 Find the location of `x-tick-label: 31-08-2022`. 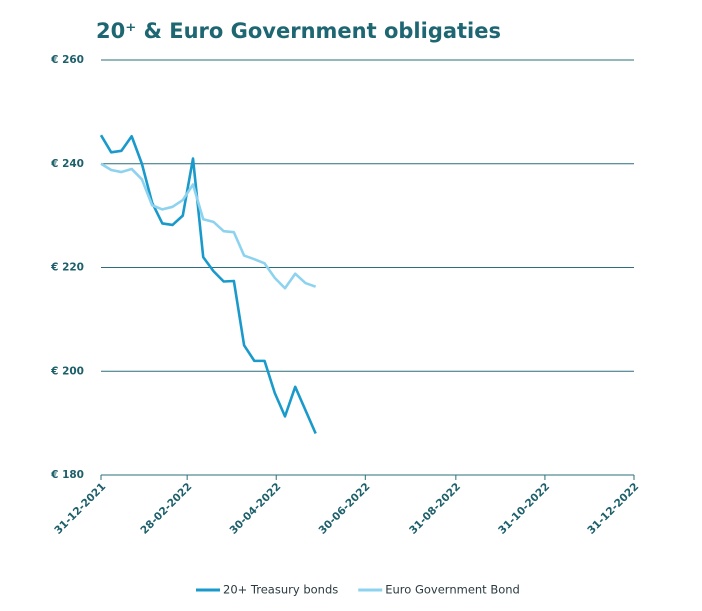

x-tick-label: 31-08-2022 is located at coordinates (435, 509).